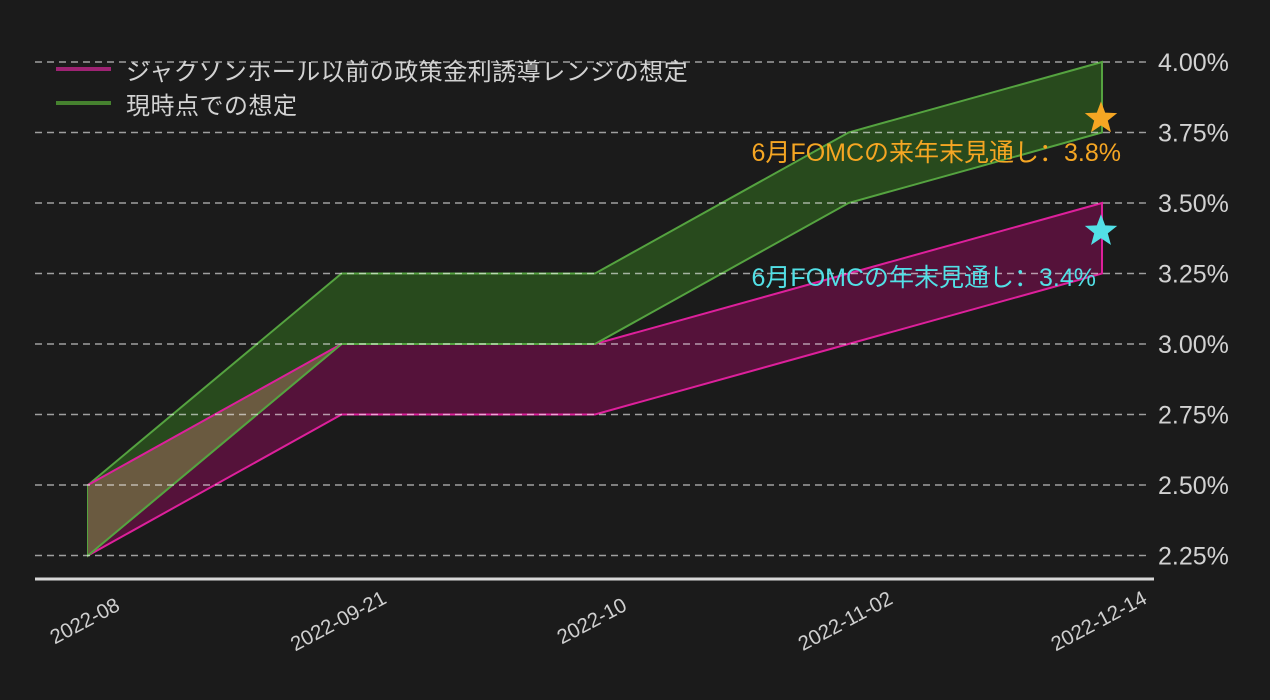 This screenshot has width=1270, height=700. I want to click on y-axis-labels: 4.00% 3.75% 3.50% 3.25% 3.00% 2.75% 2.50% 2.25%, so click(1193, 310).